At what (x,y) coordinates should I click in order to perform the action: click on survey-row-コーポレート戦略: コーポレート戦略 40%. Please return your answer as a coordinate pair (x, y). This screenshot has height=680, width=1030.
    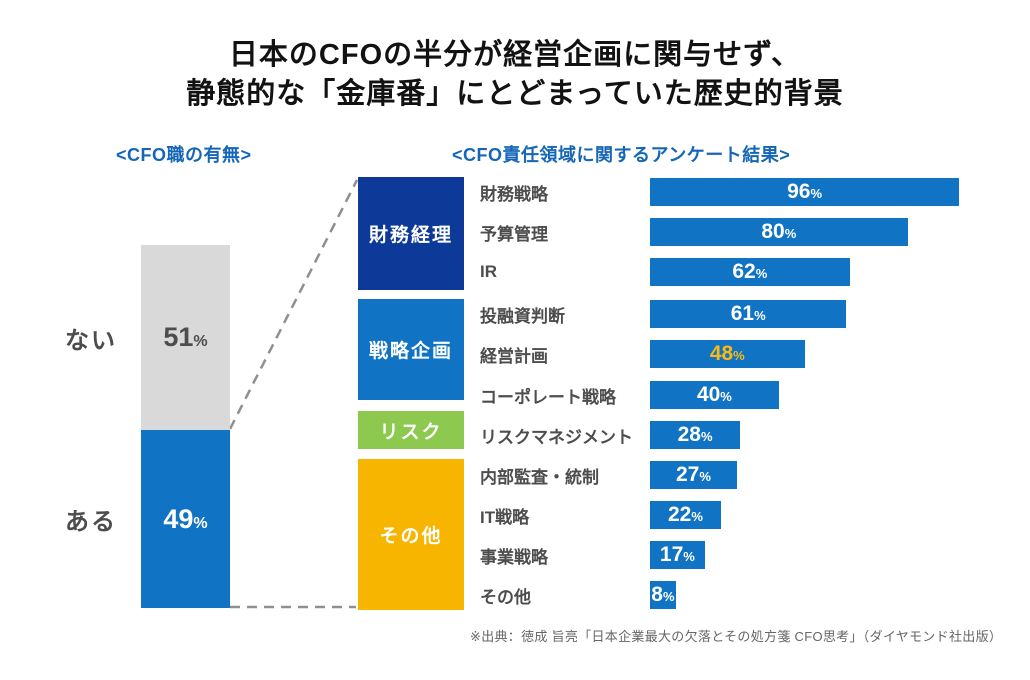
    Looking at the image, I should click on (629, 395).